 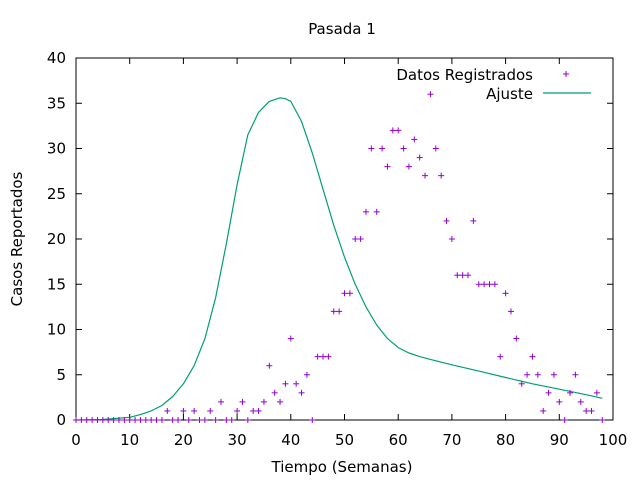 I want to click on legend: Datos Registrados Ajuste, so click(x=493, y=84).